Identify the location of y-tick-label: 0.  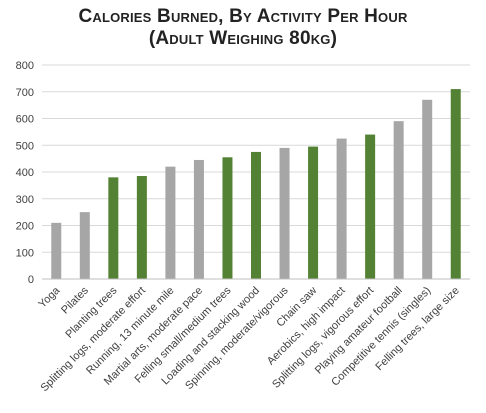
(31, 280).